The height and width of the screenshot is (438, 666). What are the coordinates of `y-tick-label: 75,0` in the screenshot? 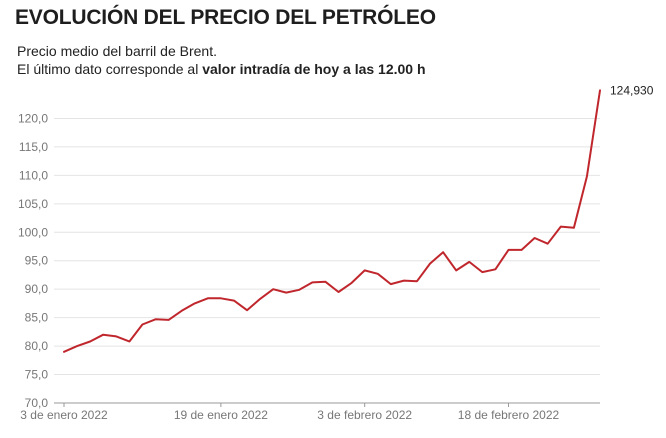 It's located at (37, 375).